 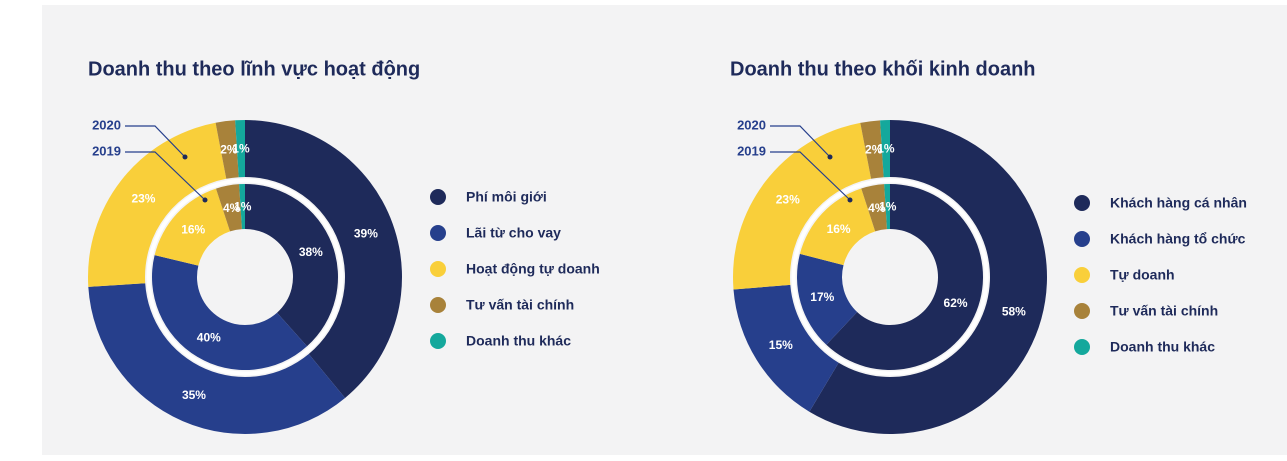 I want to click on data-label: 35%, so click(x=194, y=395).